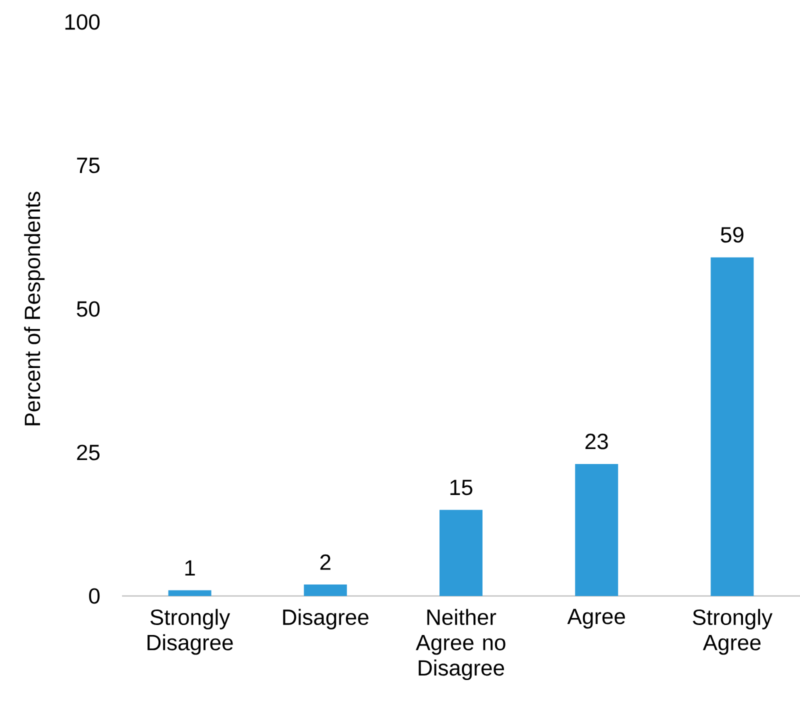  Describe the element at coordinates (732, 631) in the screenshot. I see `x-tick-label: Strongly Agree` at that location.